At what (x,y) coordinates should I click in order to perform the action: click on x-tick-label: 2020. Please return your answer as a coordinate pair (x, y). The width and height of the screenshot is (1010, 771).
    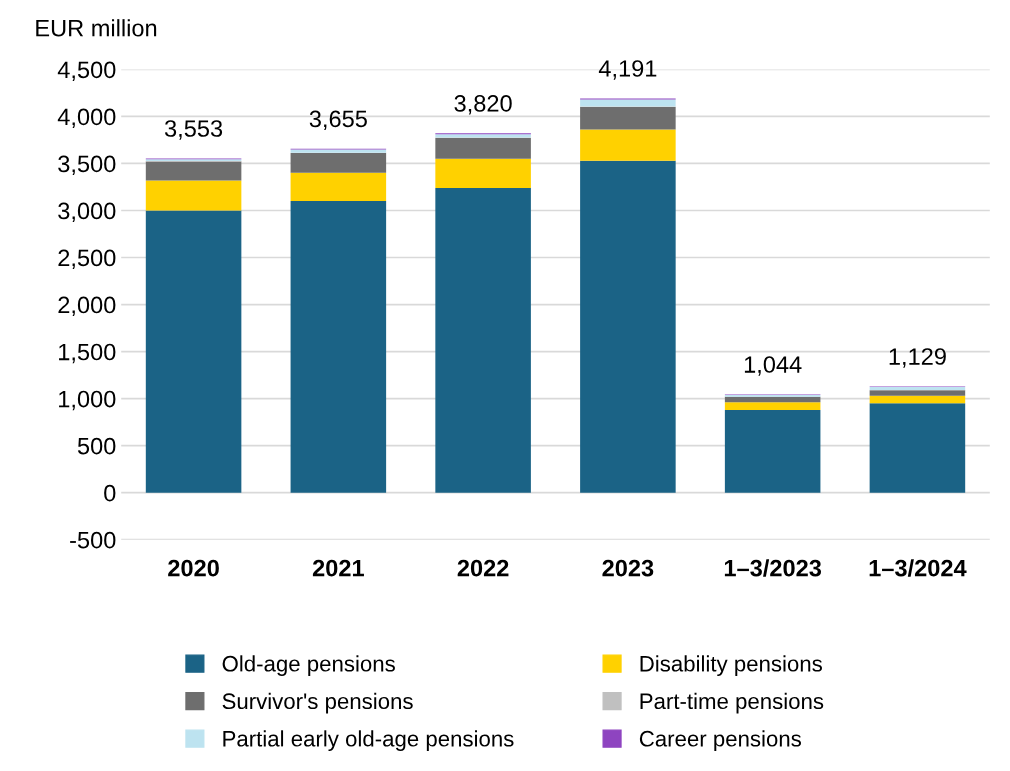
    Looking at the image, I should click on (193, 568).